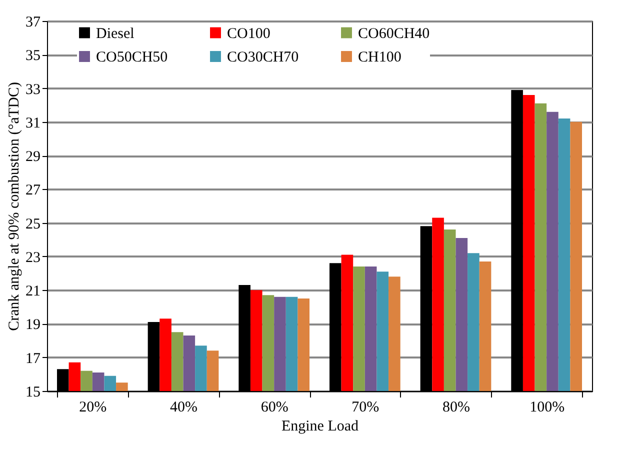 This screenshot has width=625, height=449. What do you see at coordinates (380, 58) in the screenshot?
I see `legend-label: CH100` at bounding box center [380, 58].